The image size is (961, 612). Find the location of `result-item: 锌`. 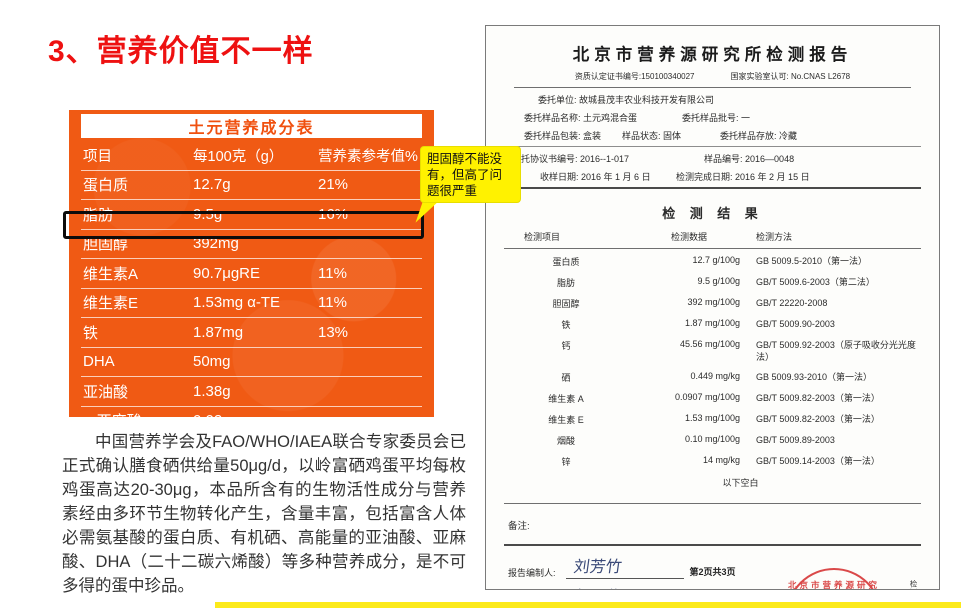

result-item: 锌 is located at coordinates (566, 462).